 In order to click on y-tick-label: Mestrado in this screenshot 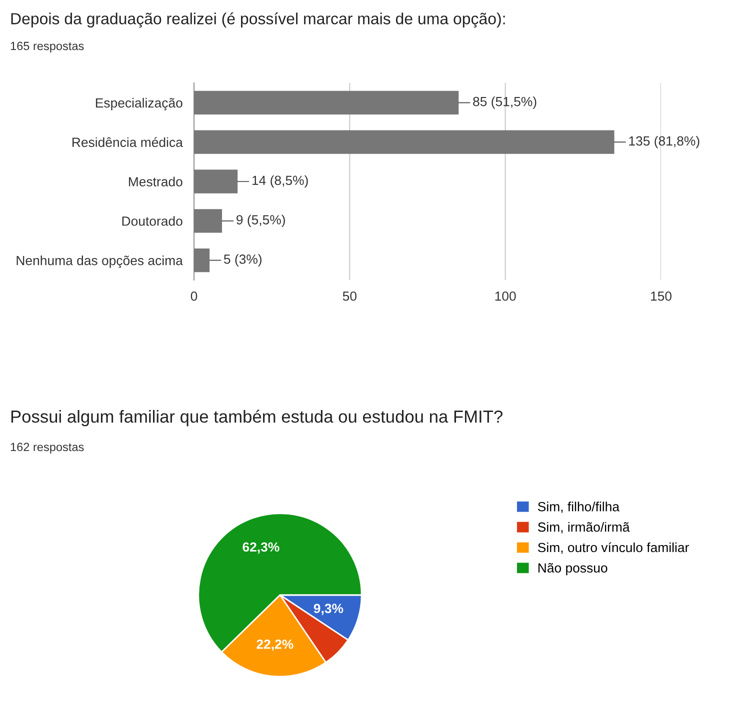, I will do `click(155, 181)`.